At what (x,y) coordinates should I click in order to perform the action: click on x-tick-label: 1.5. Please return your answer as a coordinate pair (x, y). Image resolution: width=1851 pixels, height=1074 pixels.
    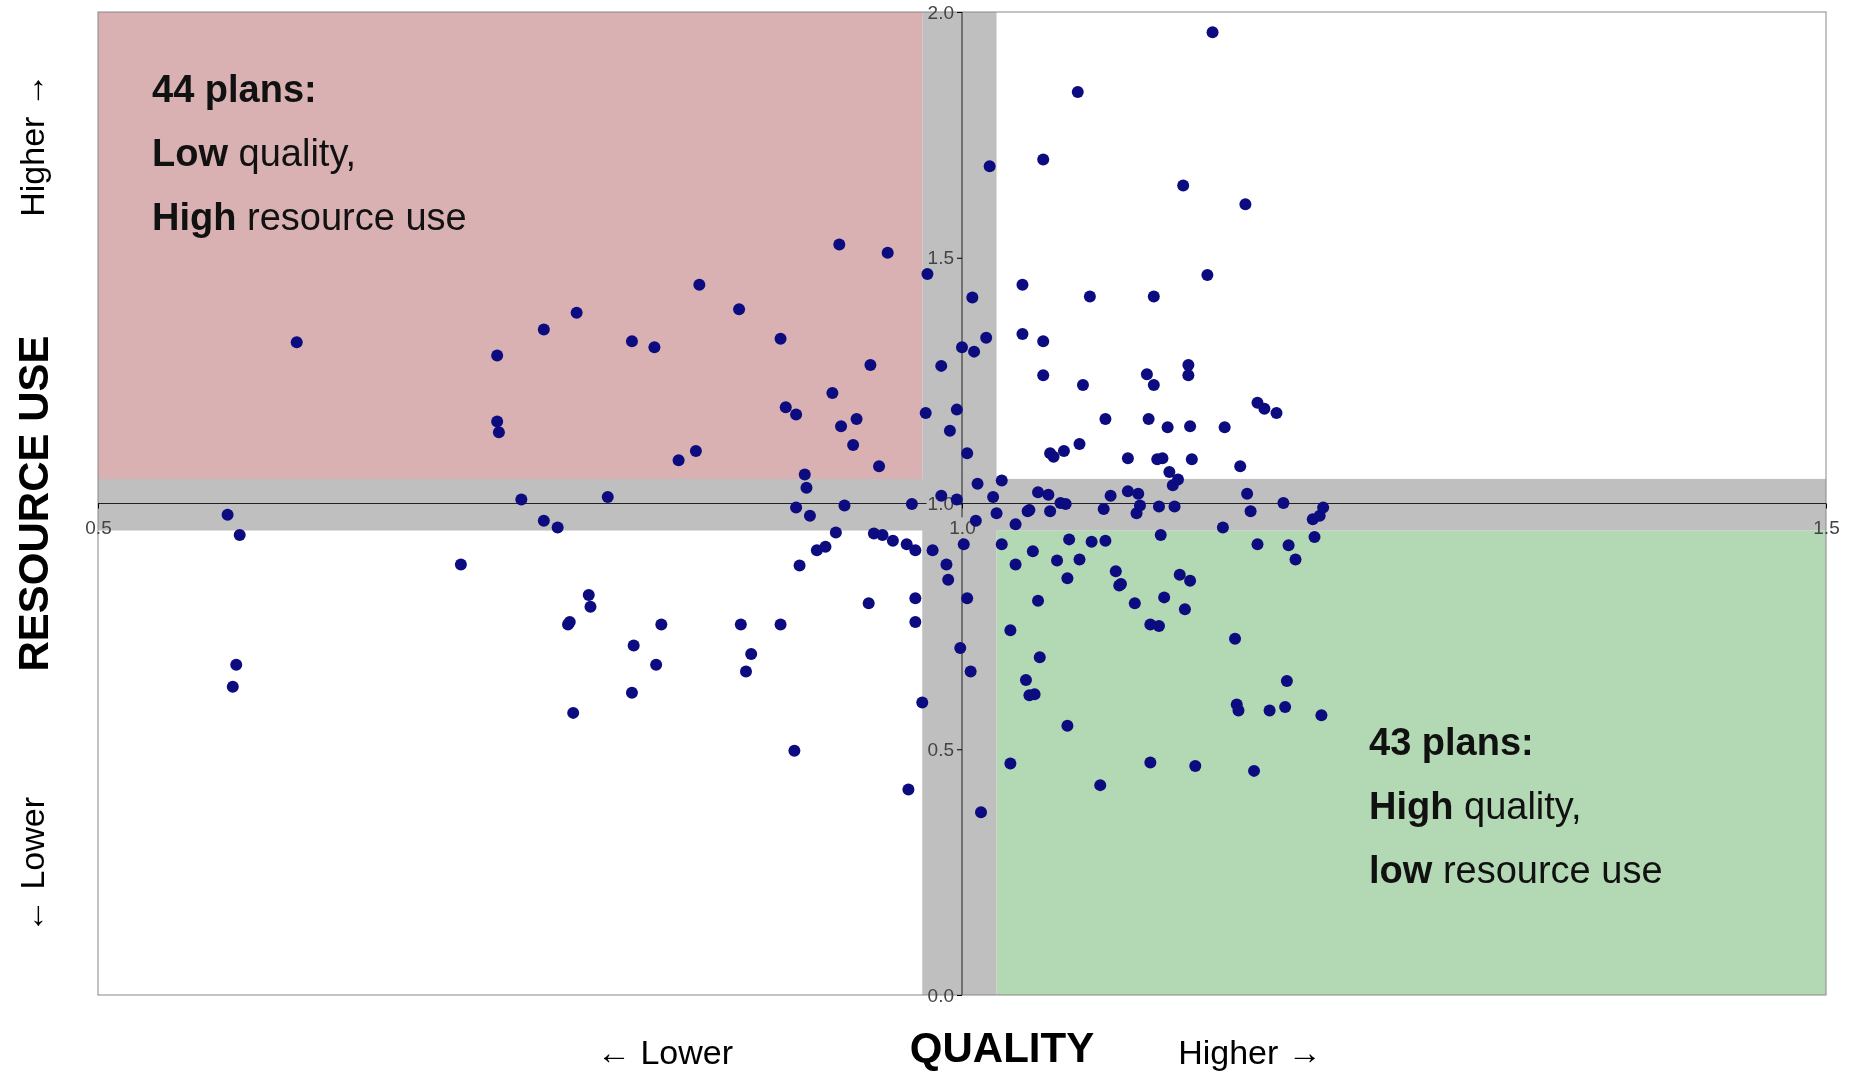
    Looking at the image, I should click on (1826, 528).